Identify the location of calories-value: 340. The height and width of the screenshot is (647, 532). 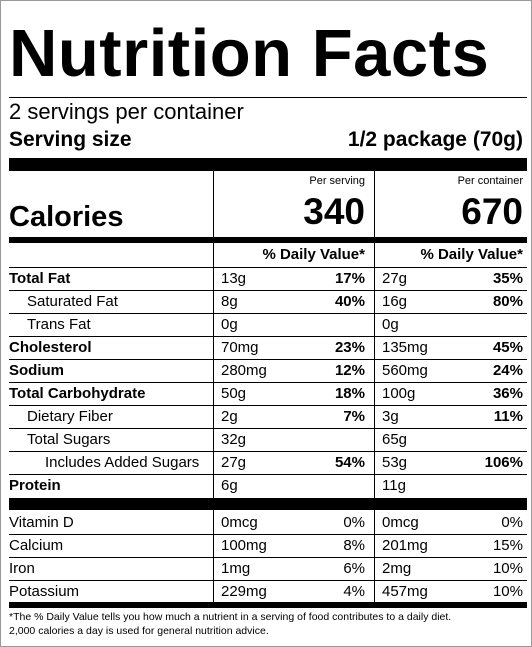
(334, 211).